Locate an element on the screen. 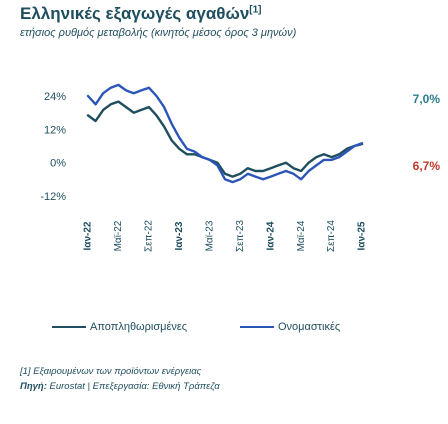 The height and width of the screenshot is (424, 448). legend: Αποπληθωρισμένες Ονομαστικές is located at coordinates (224, 331).